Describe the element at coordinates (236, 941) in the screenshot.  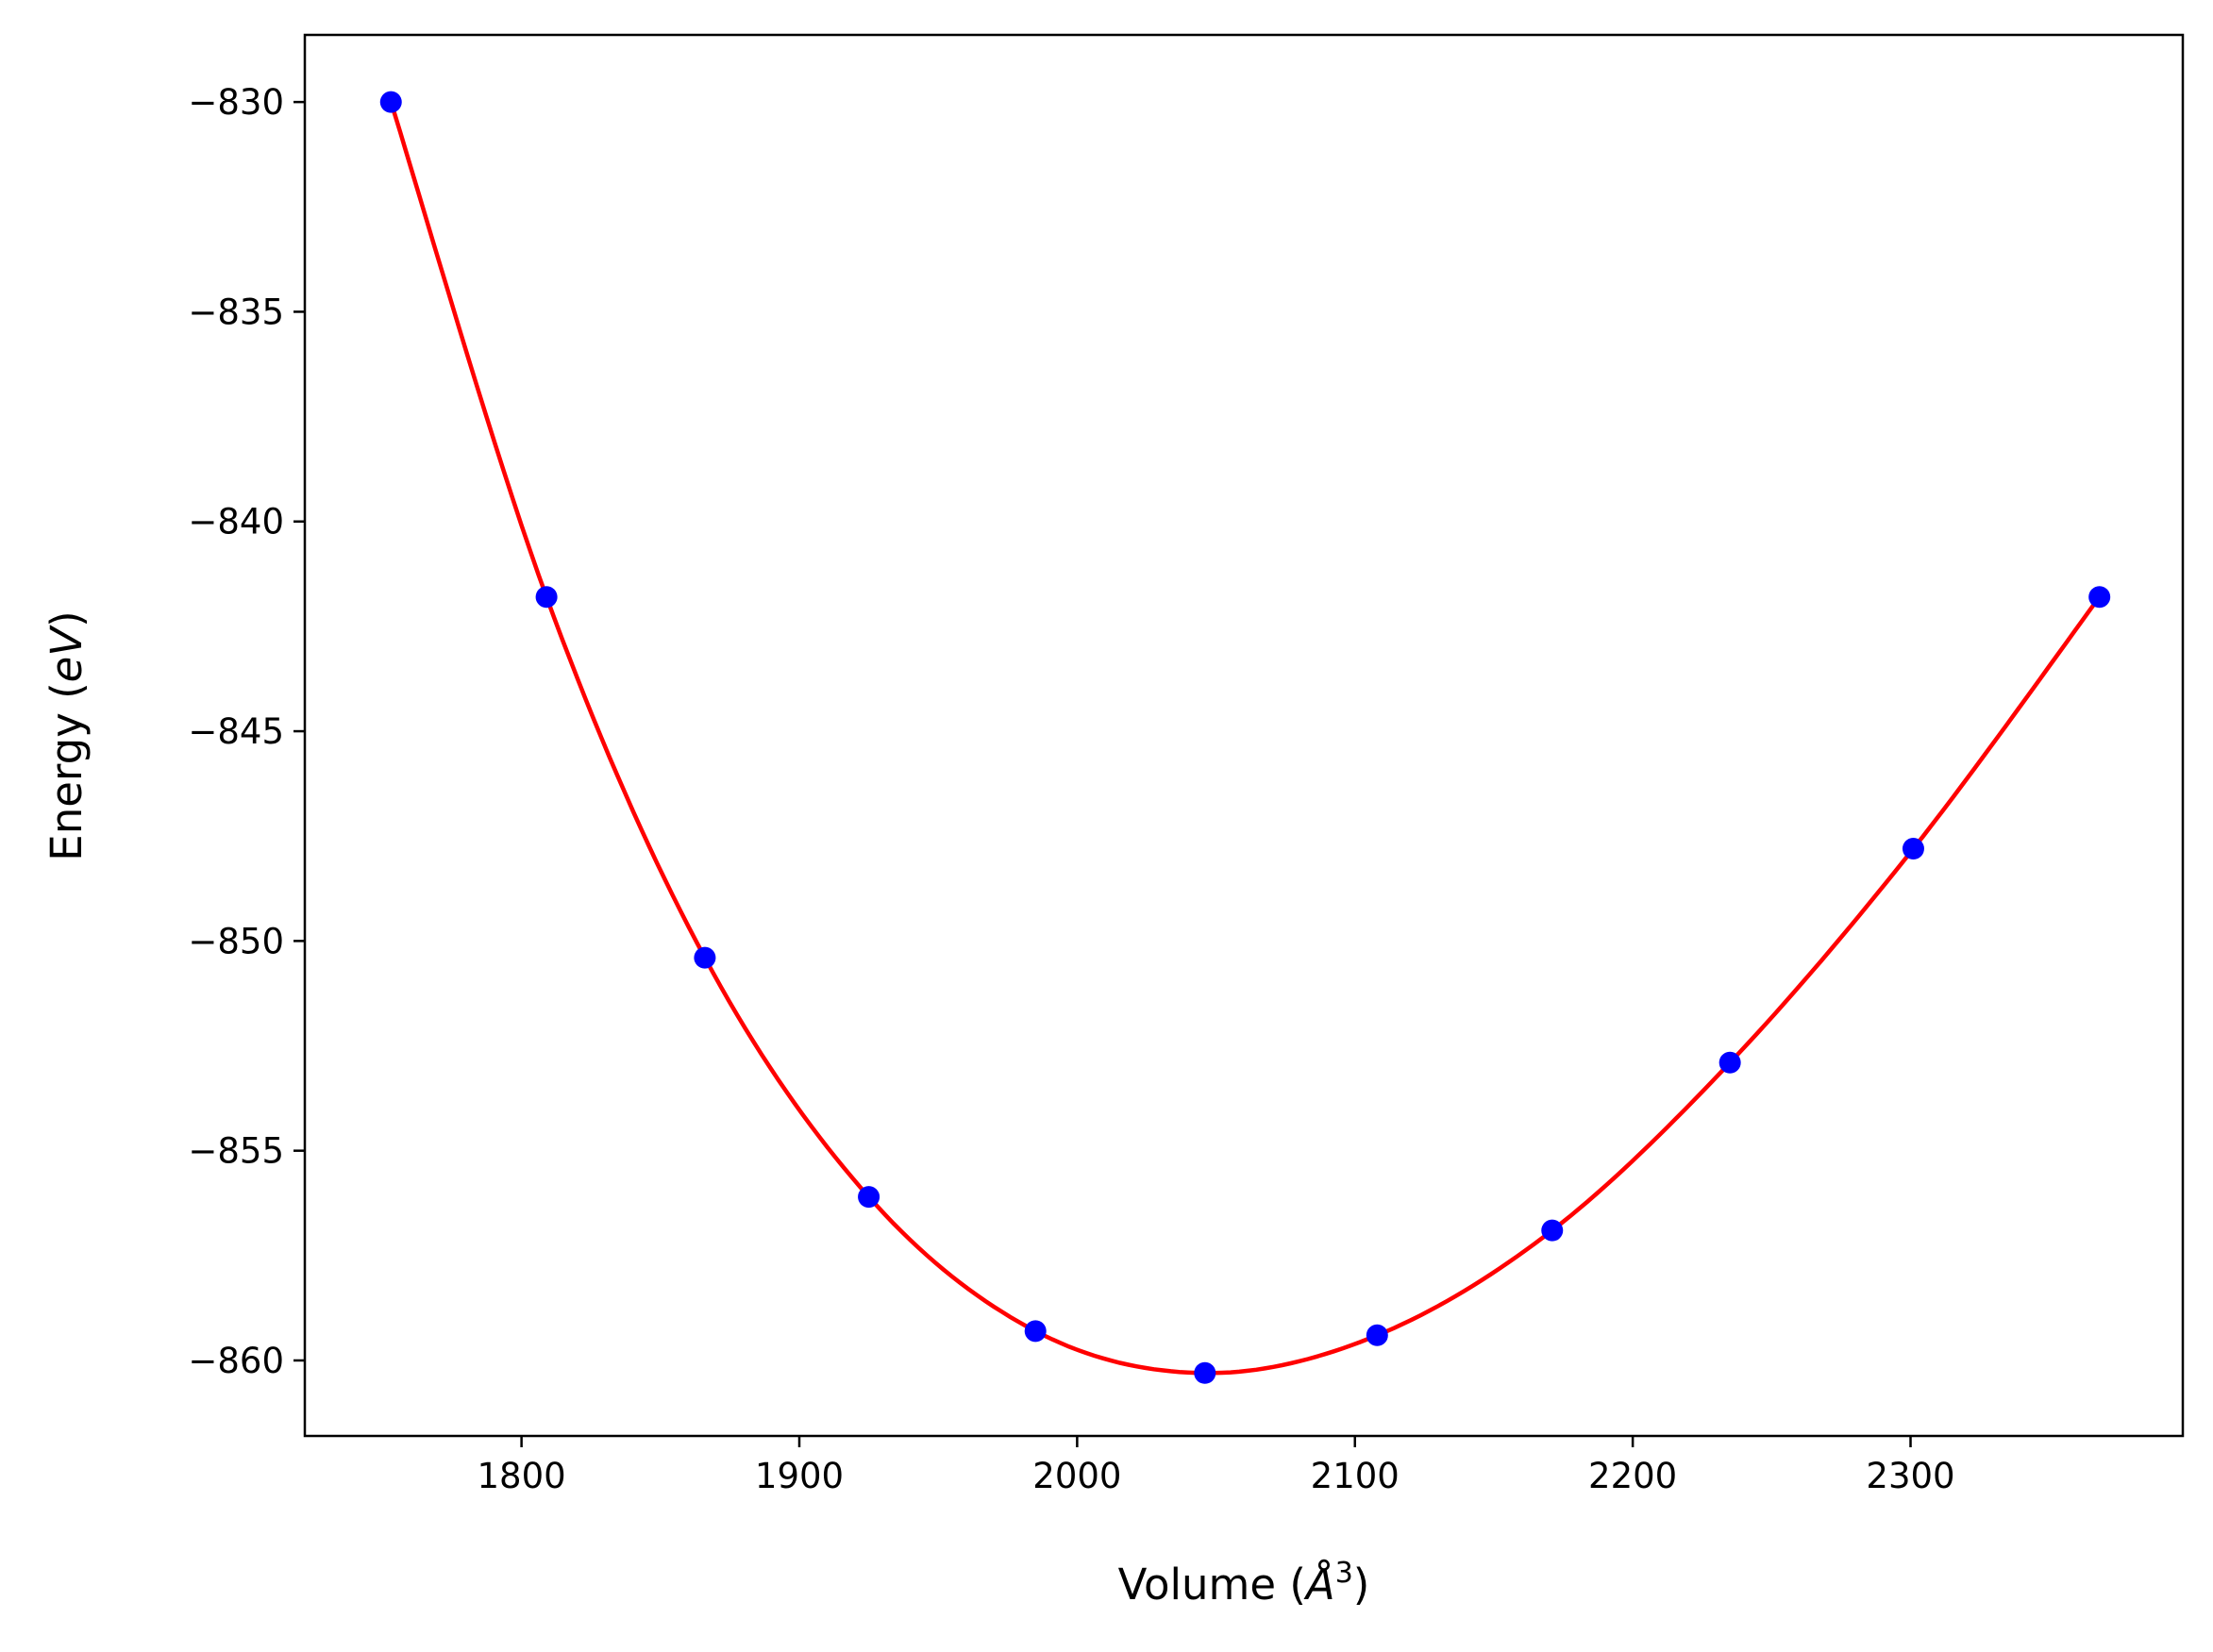
I see `y-tick-label: −850` at that location.